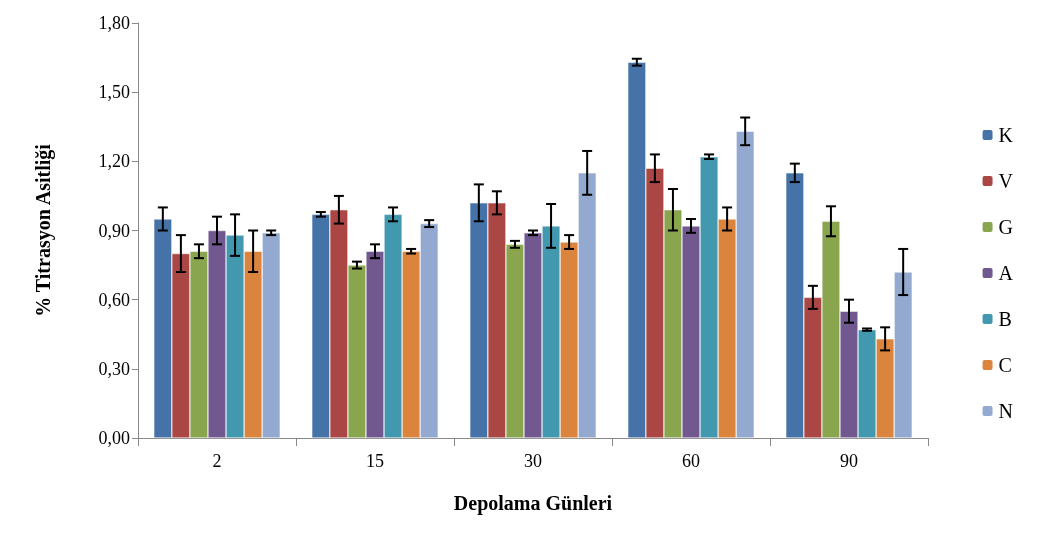 The height and width of the screenshot is (550, 1050). I want to click on y-axis-title: % Titrasyon Asitliği, so click(43, 230).